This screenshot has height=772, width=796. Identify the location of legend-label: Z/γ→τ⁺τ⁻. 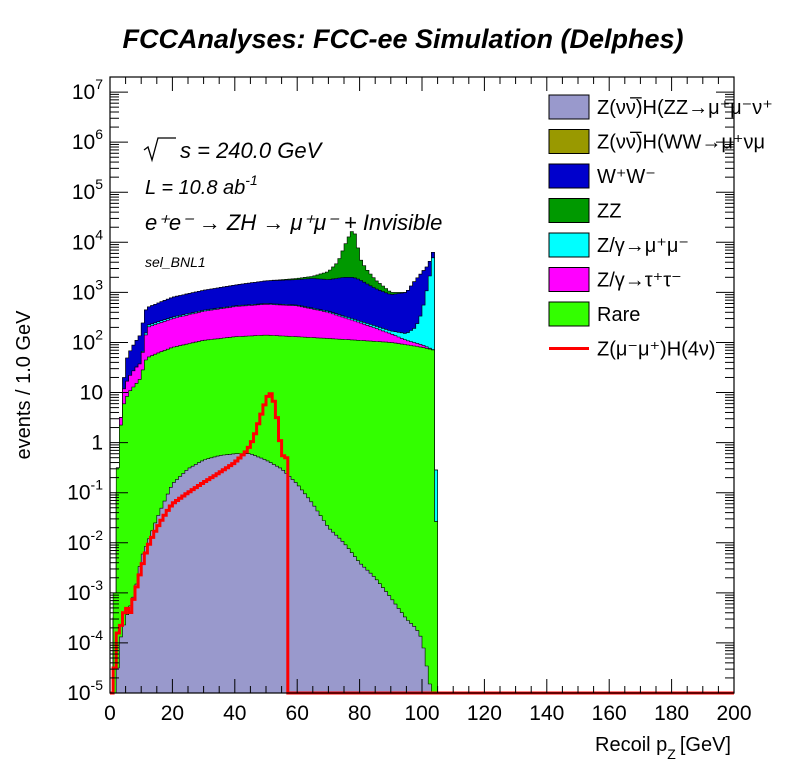
(639, 281).